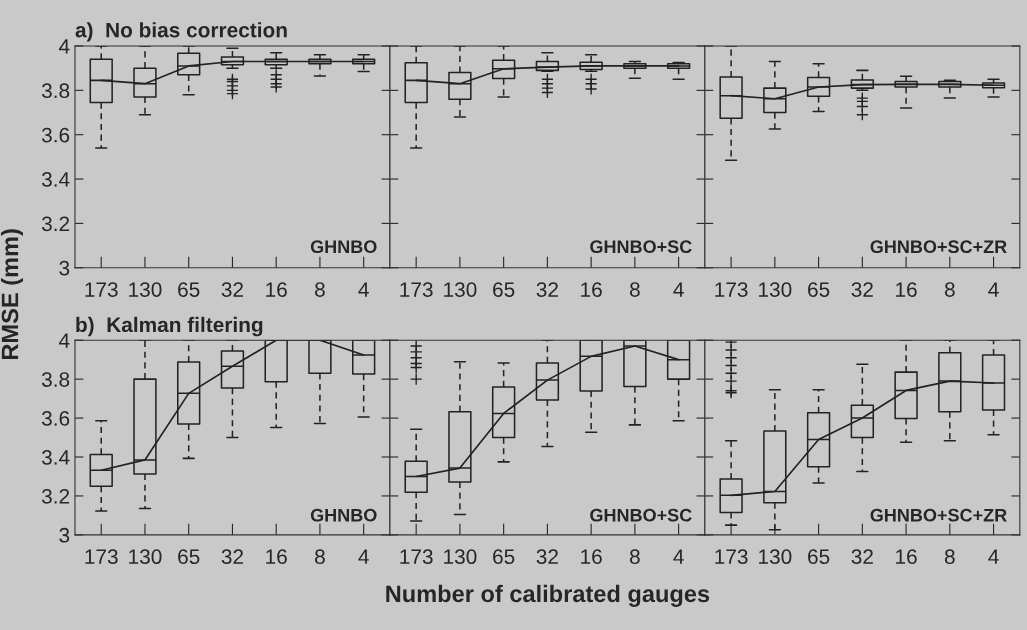  What do you see at coordinates (169, 326) in the screenshot?
I see `chart-title: b) Kalman filtering` at bounding box center [169, 326].